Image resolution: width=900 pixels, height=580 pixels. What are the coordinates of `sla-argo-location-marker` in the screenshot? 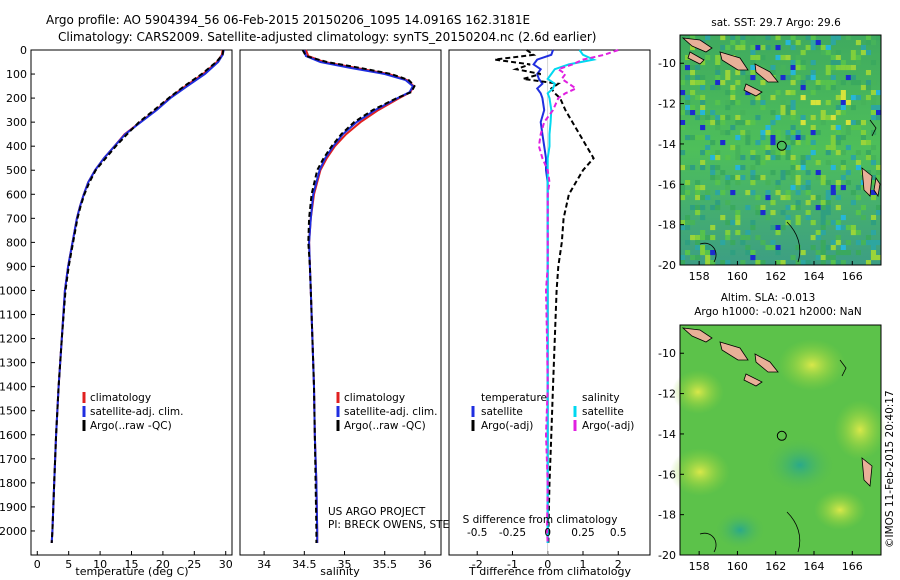 It's located at (781, 435).